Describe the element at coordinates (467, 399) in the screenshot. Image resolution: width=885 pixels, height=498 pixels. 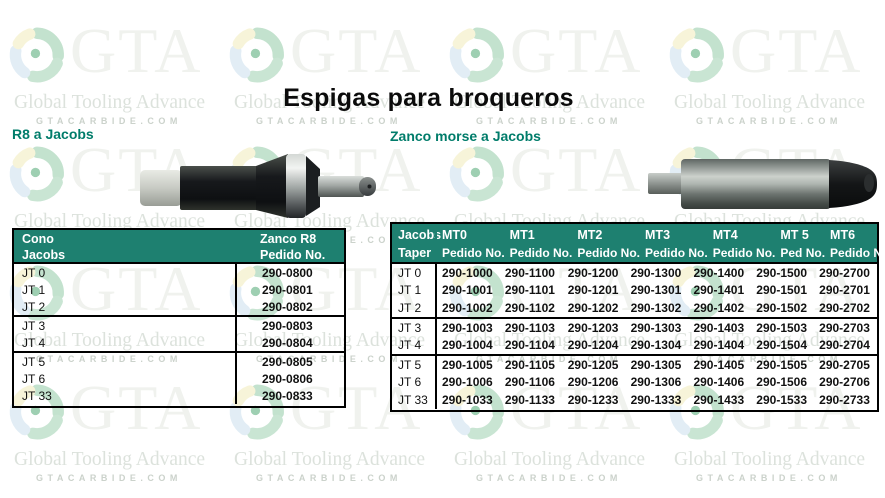
I see `order-number-cell: 290-1033` at that location.